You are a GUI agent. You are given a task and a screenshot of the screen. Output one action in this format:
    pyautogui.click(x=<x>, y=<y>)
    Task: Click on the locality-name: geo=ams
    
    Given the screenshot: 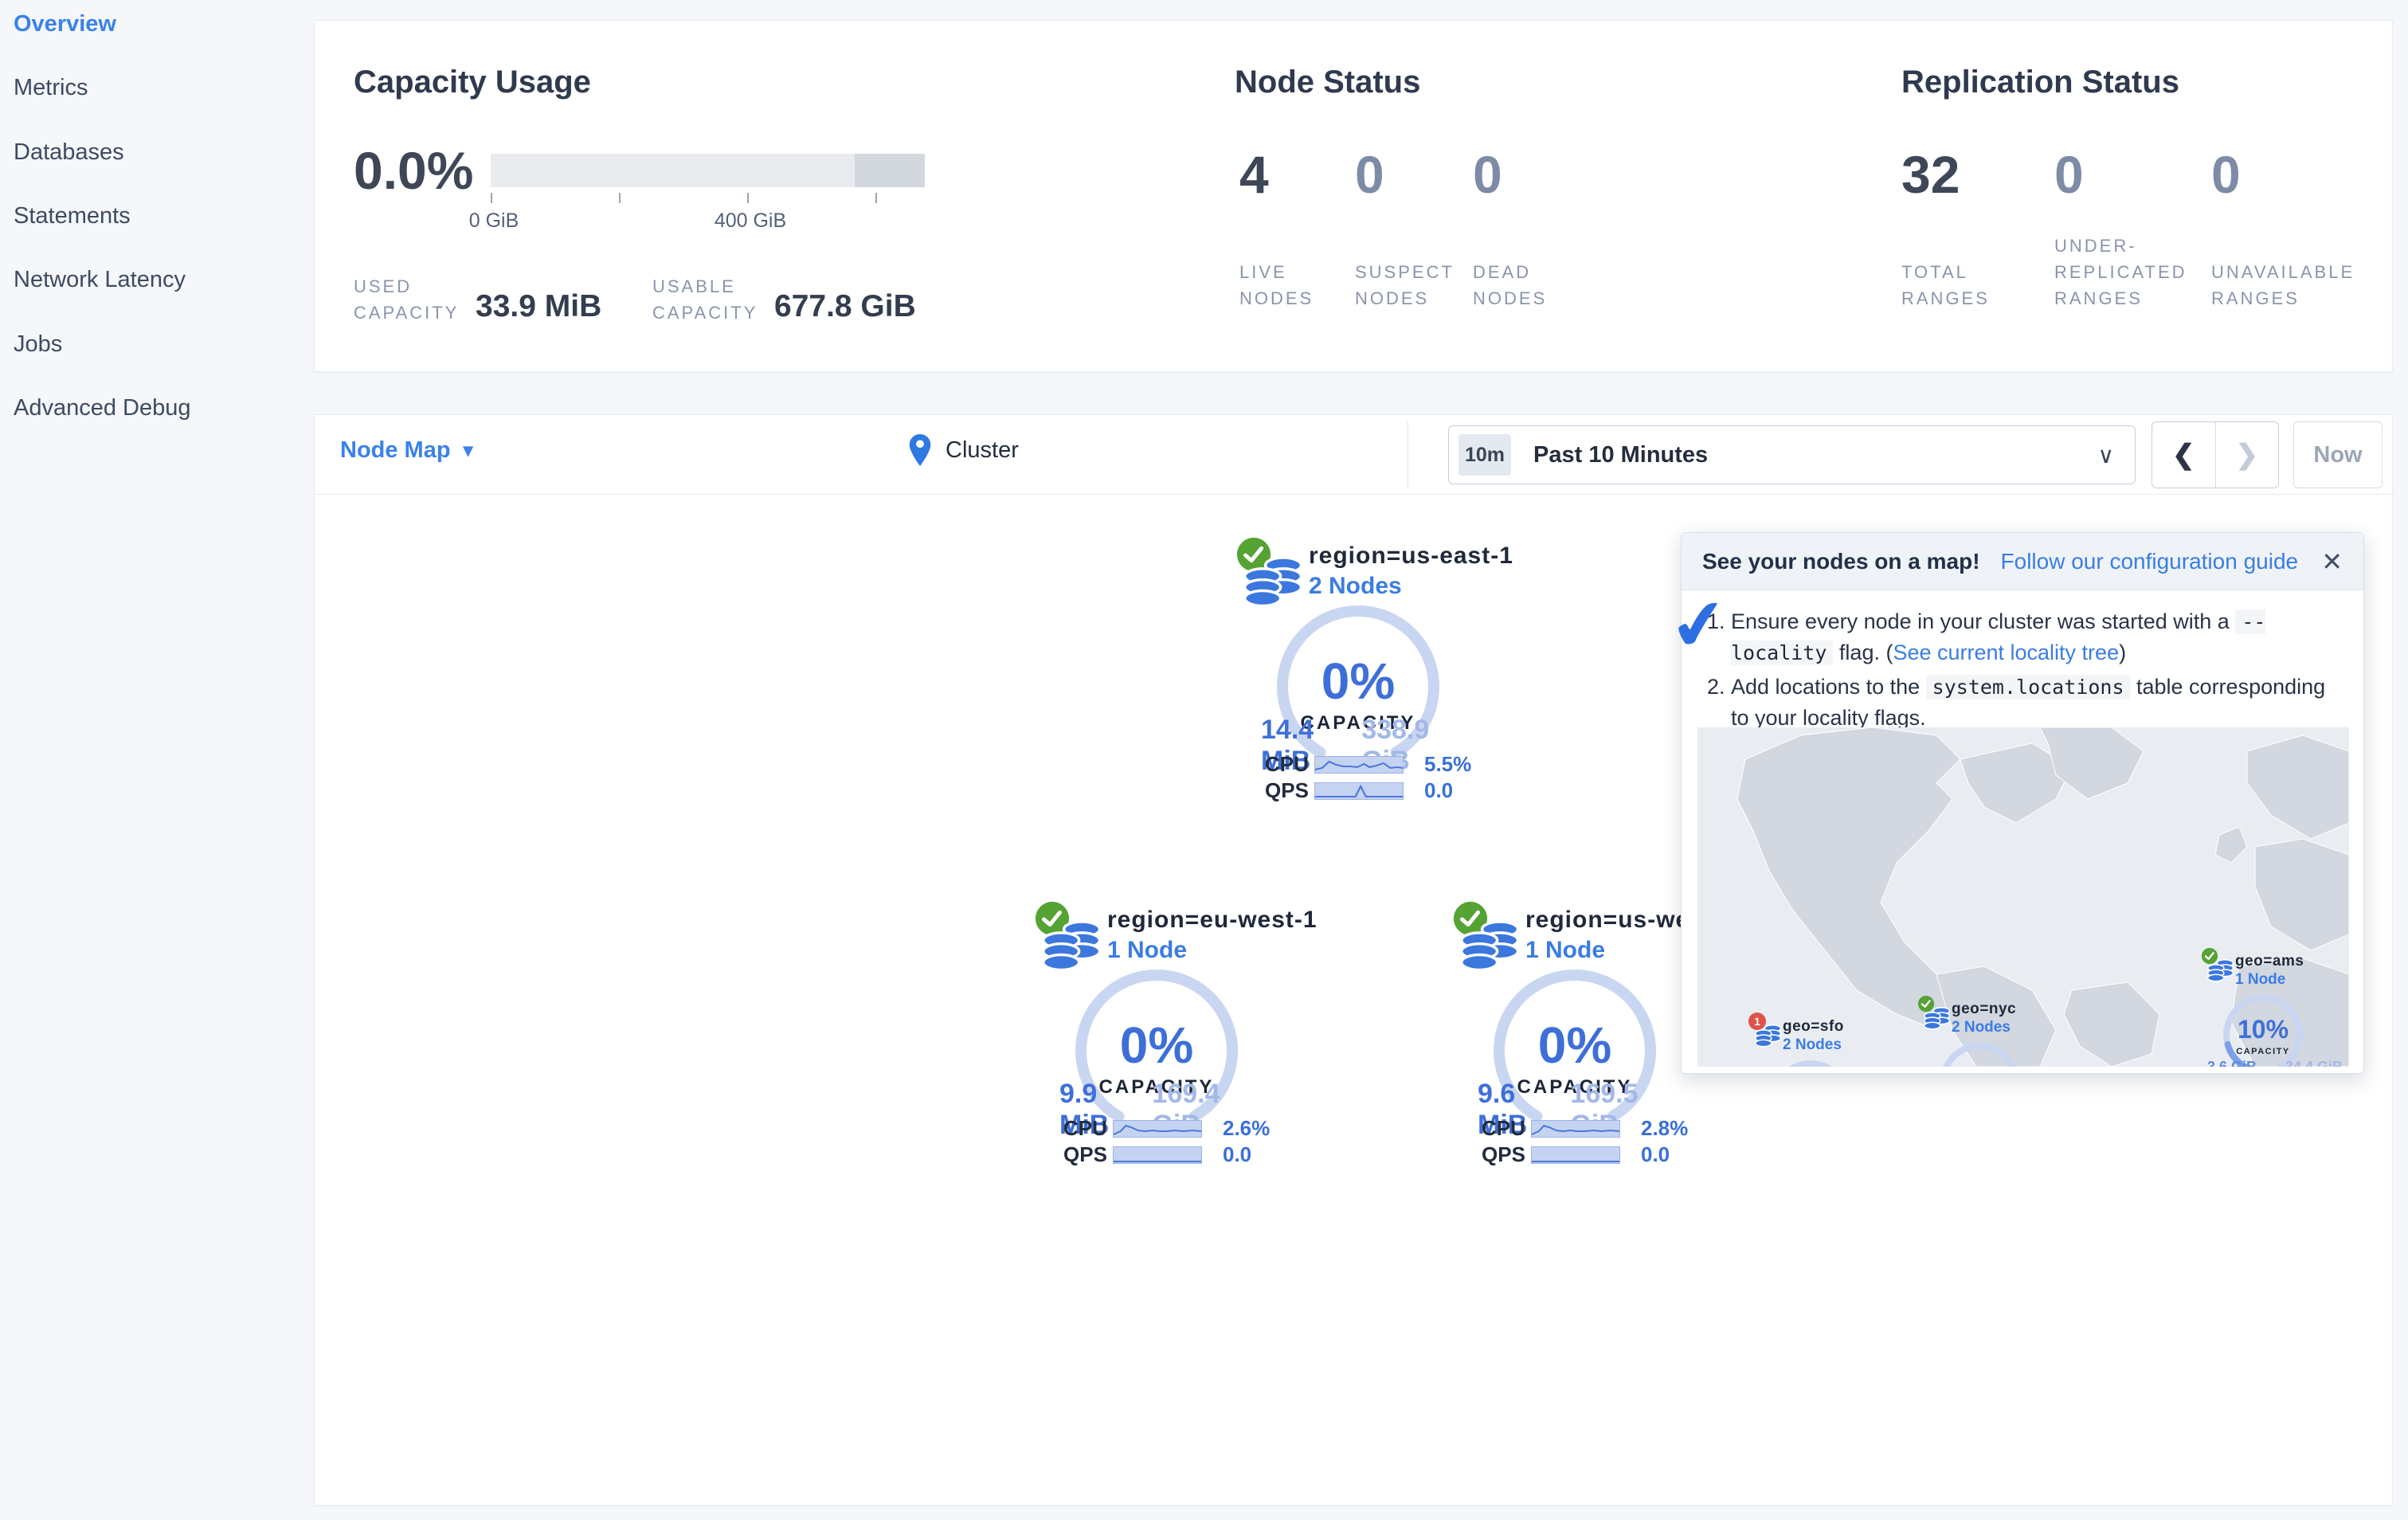 What is the action you would take?
    pyautogui.click(x=2270, y=961)
    